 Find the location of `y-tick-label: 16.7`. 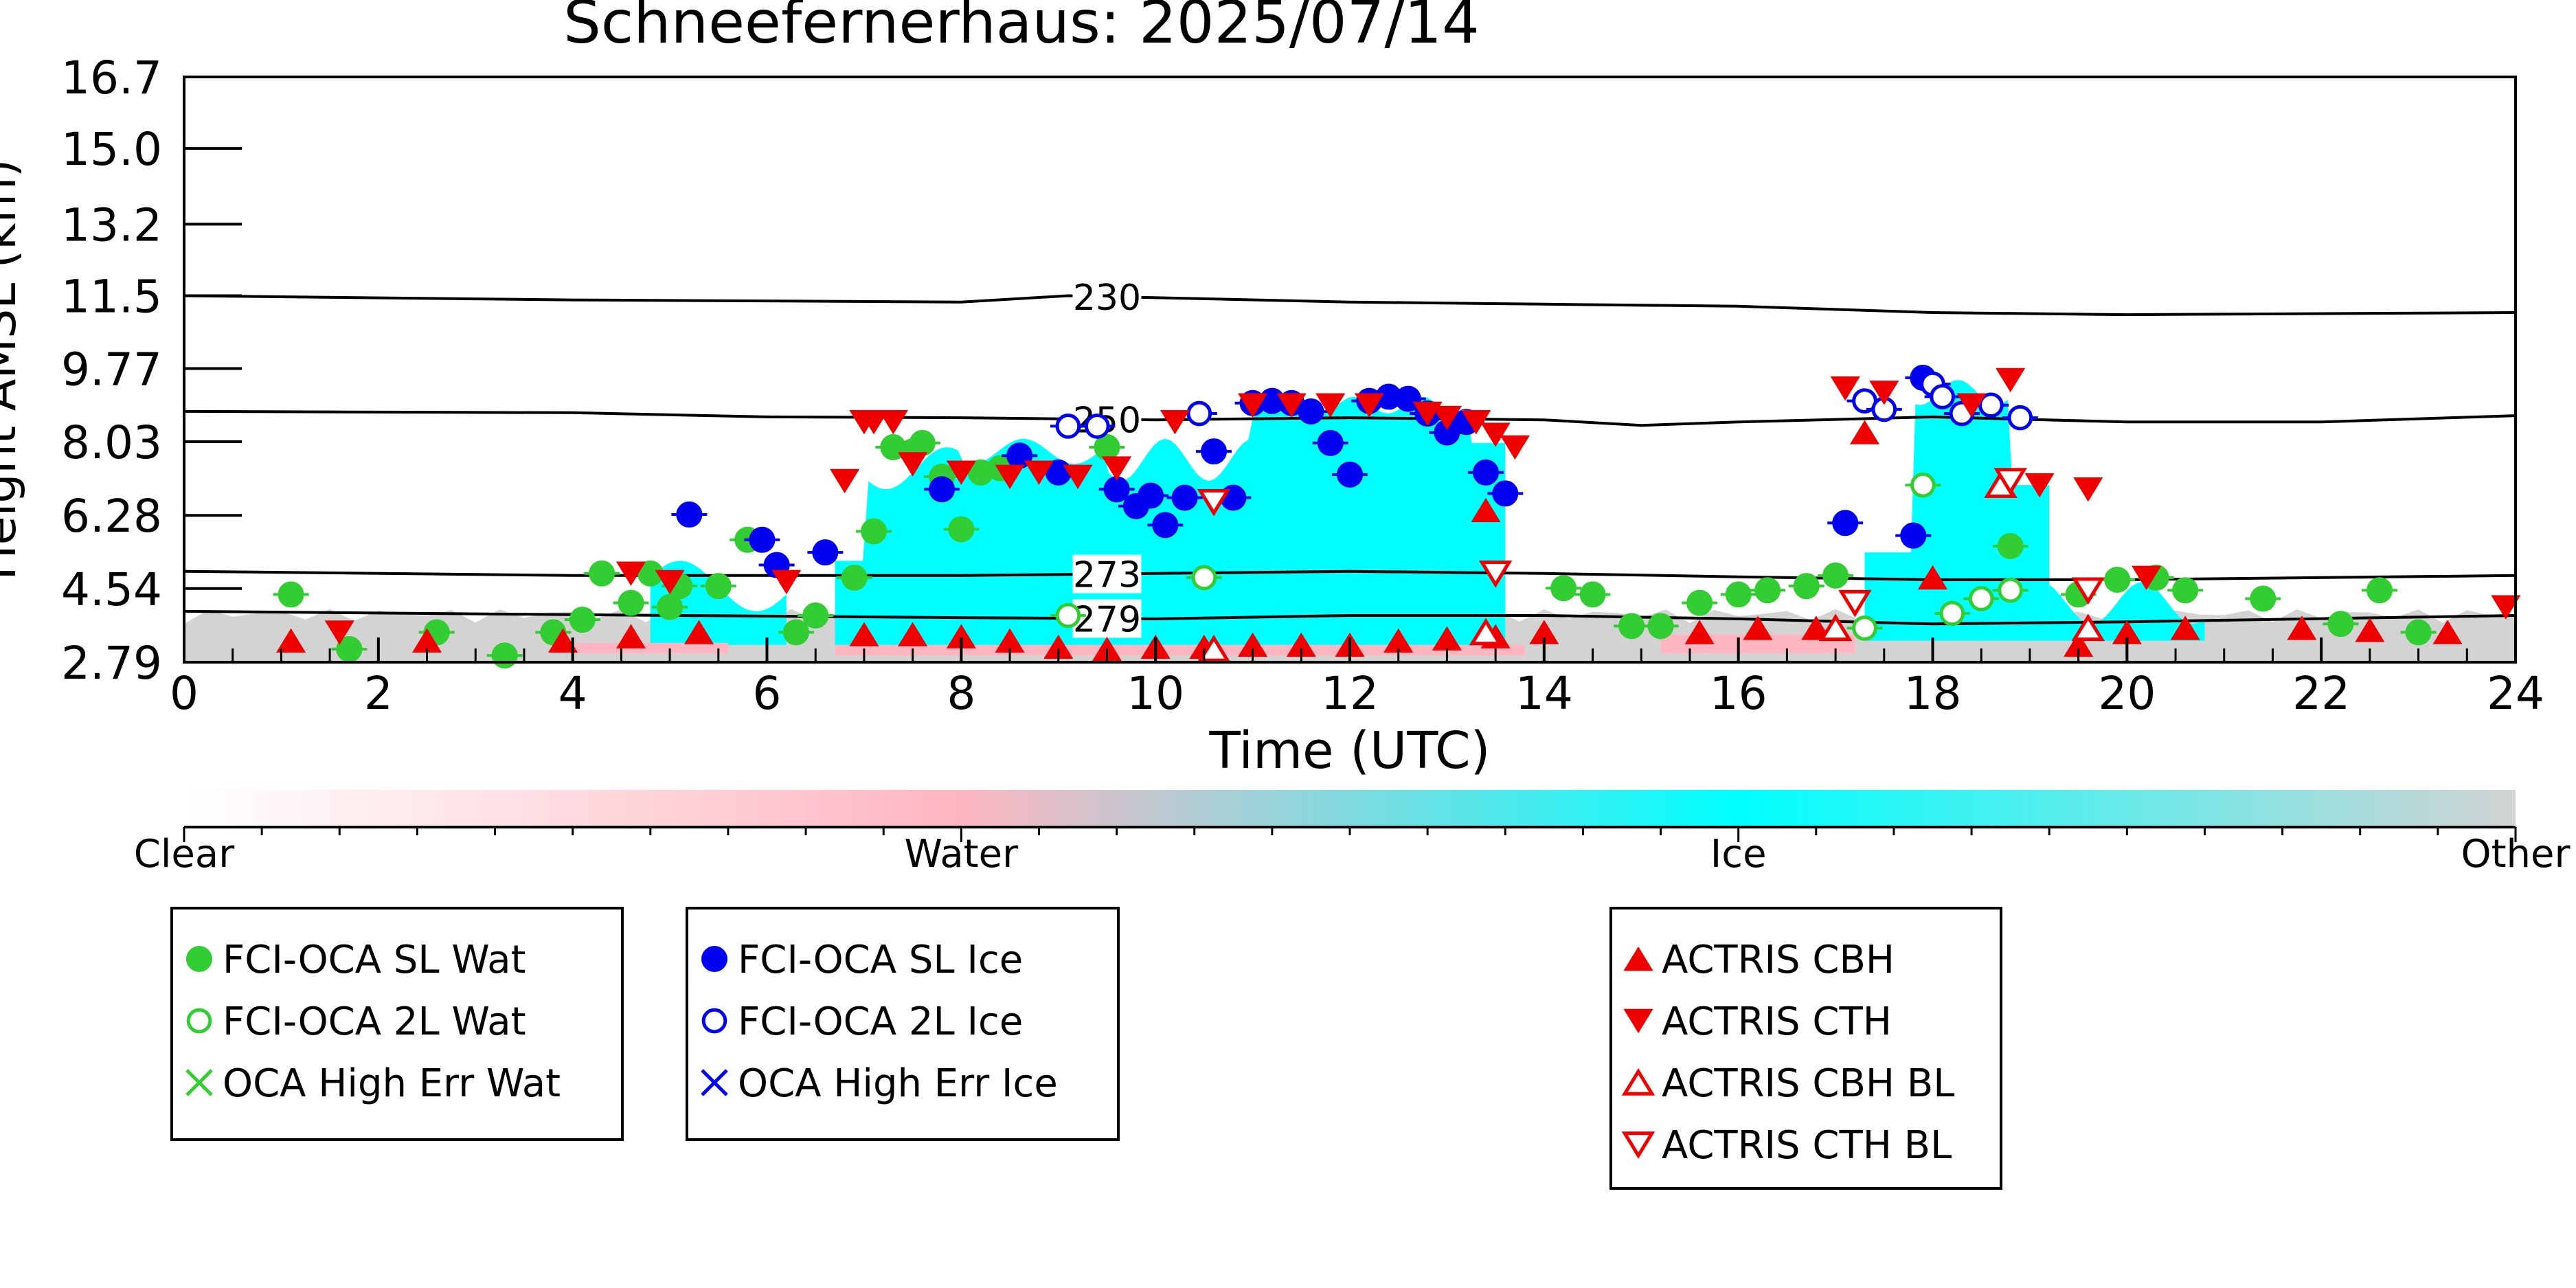

y-tick-label: 16.7 is located at coordinates (111, 78).